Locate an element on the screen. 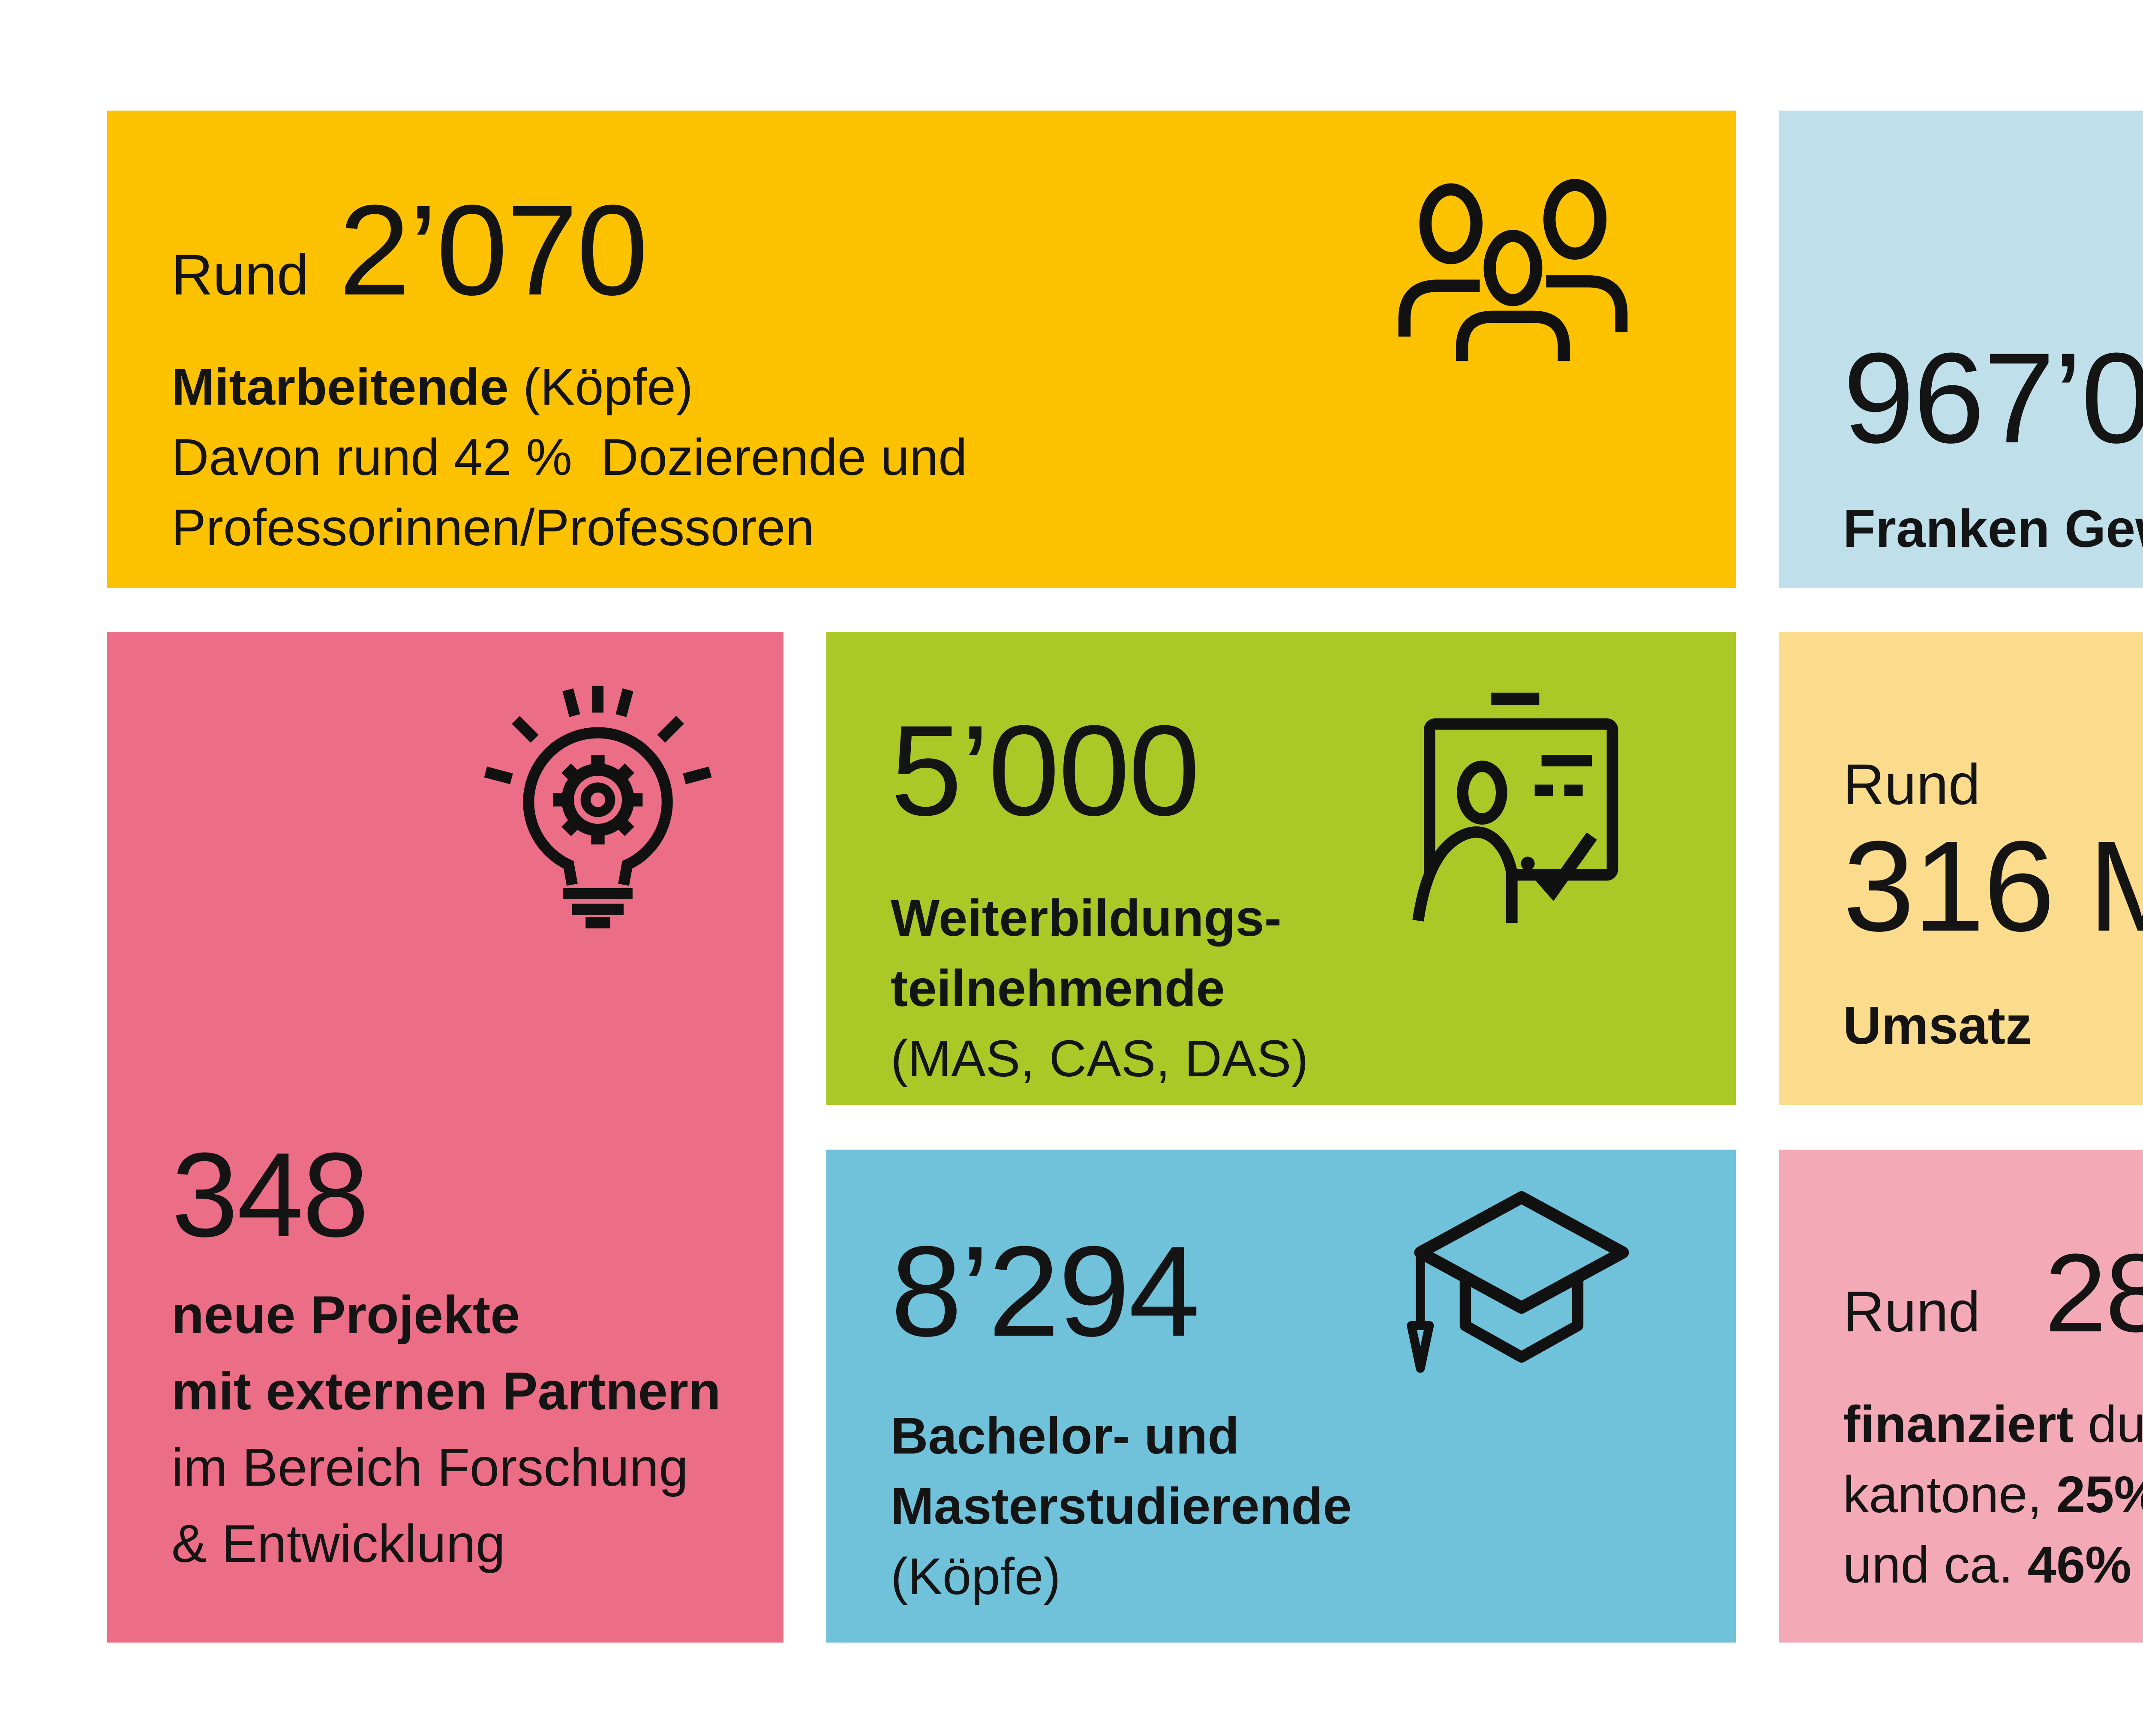  body-line: Masterstudierende is located at coordinates (1121, 1506).